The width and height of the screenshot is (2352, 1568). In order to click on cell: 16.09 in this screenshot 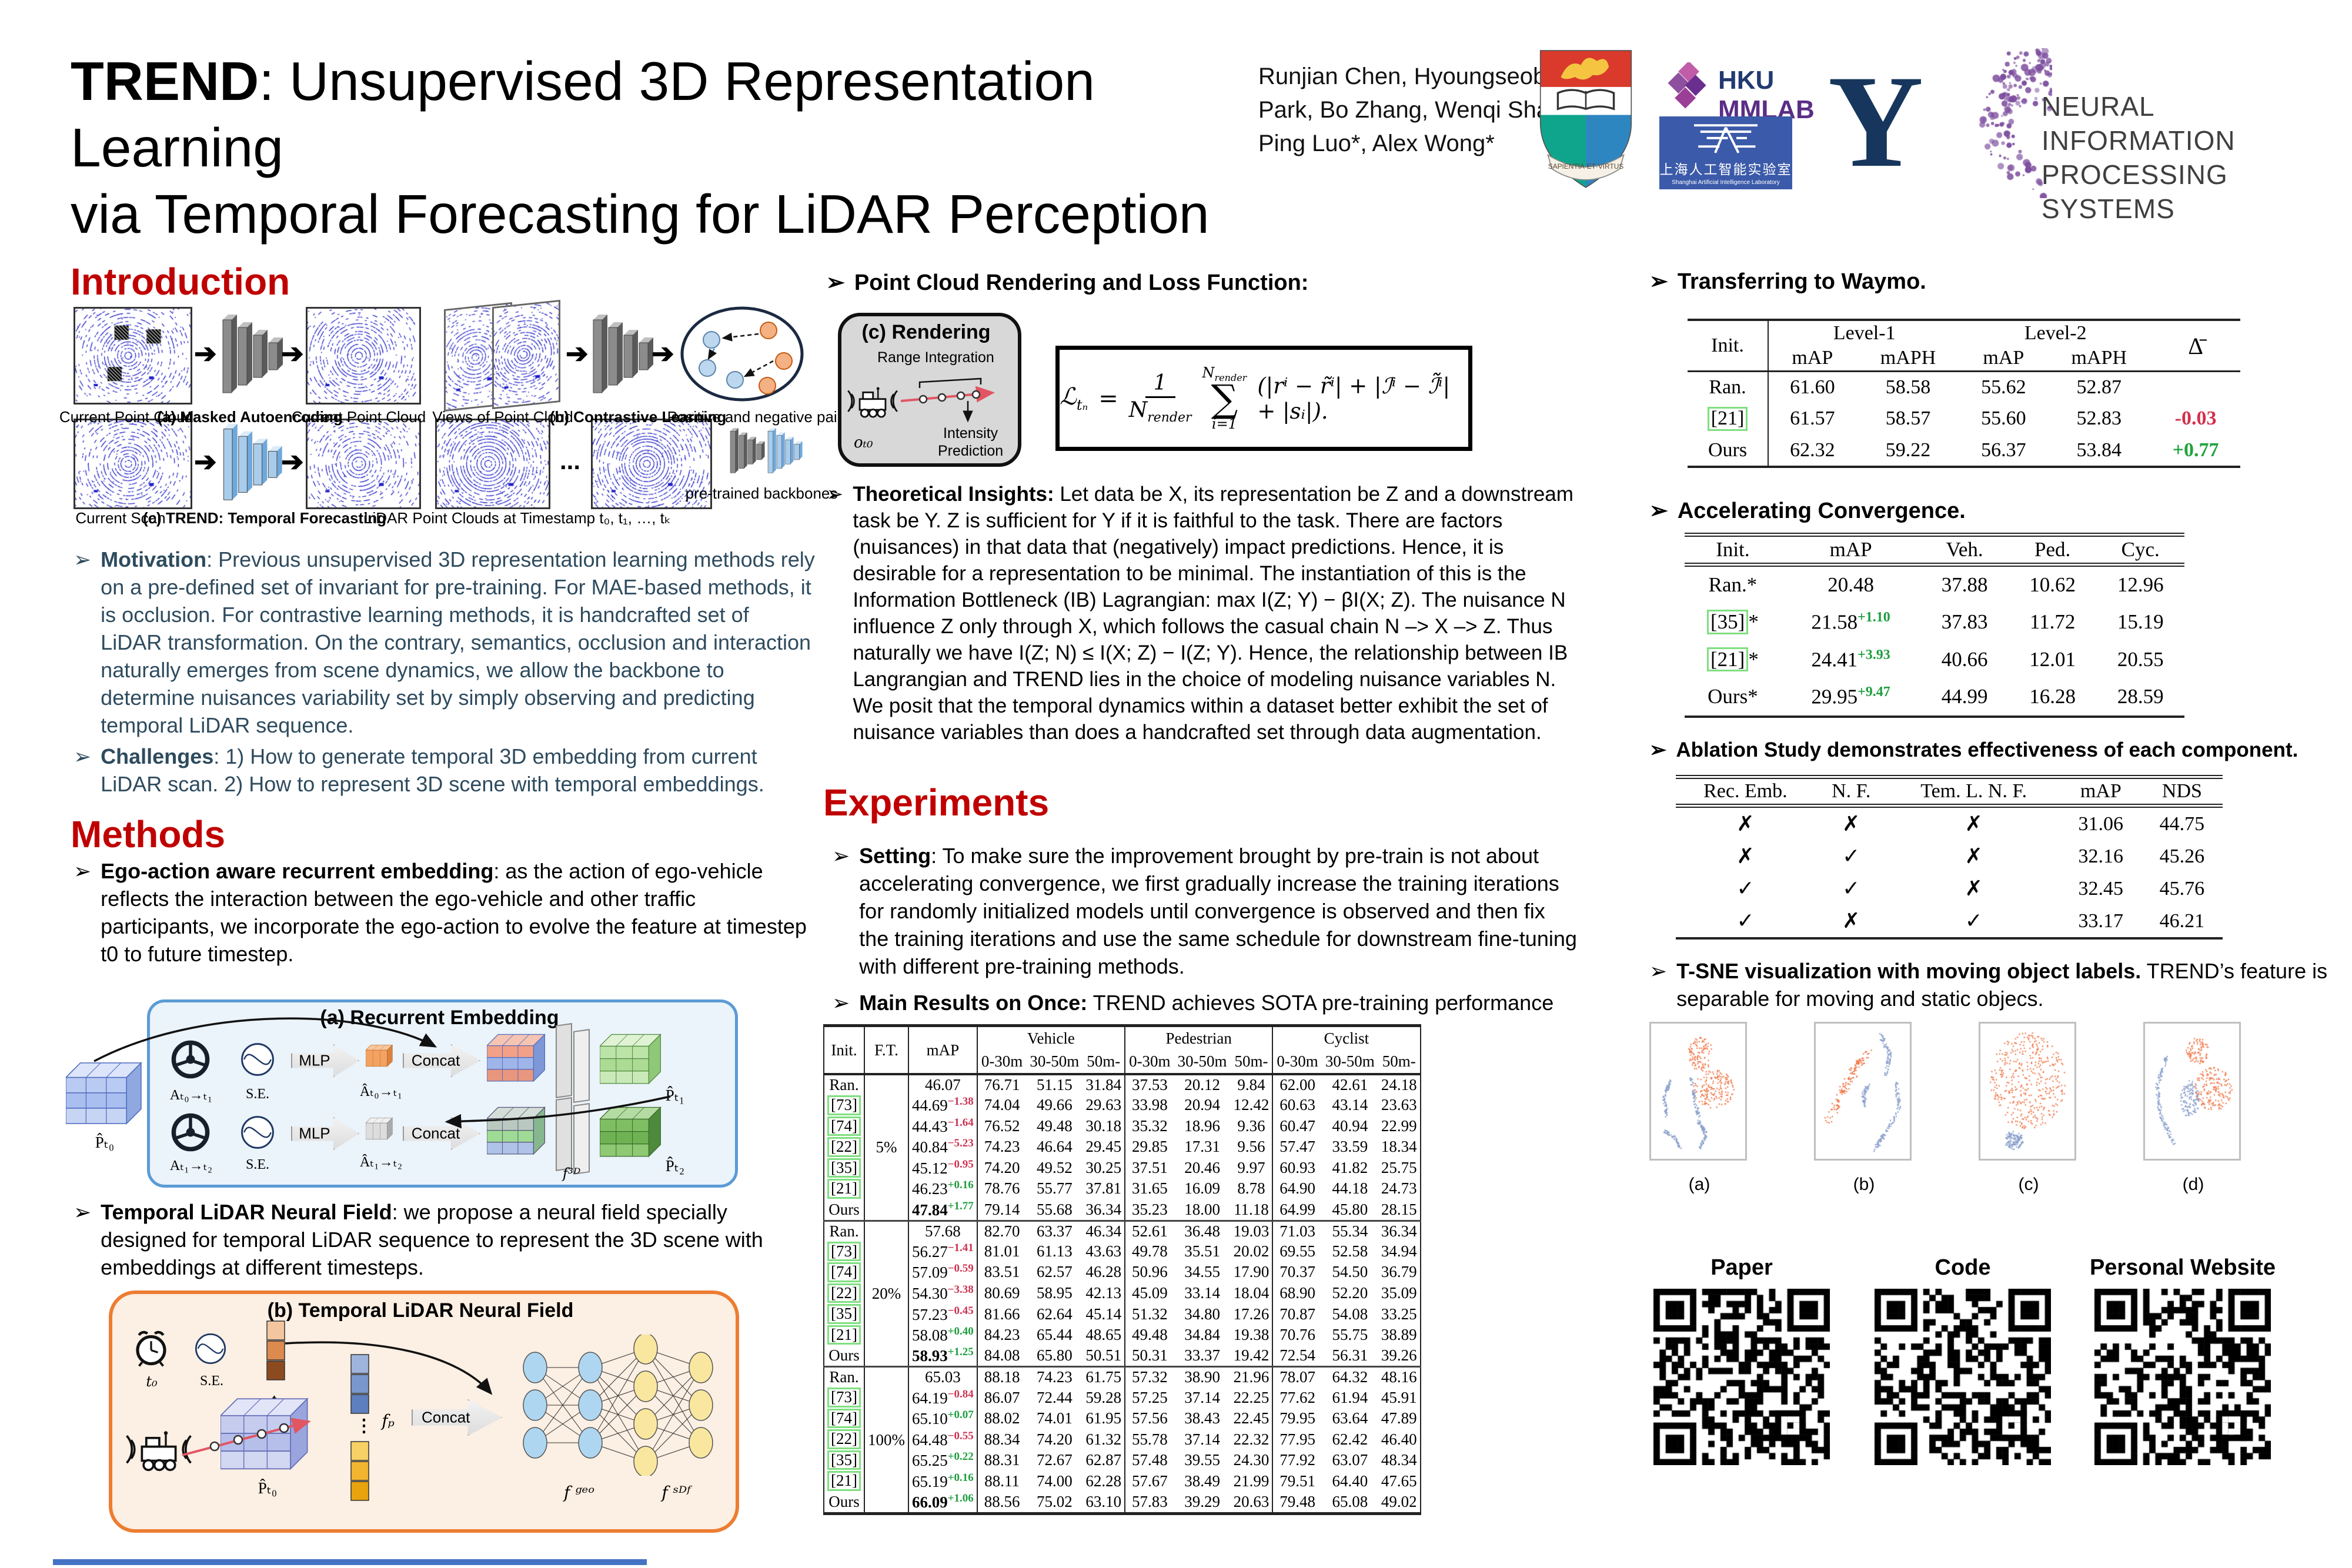, I will do `click(1202, 1188)`.